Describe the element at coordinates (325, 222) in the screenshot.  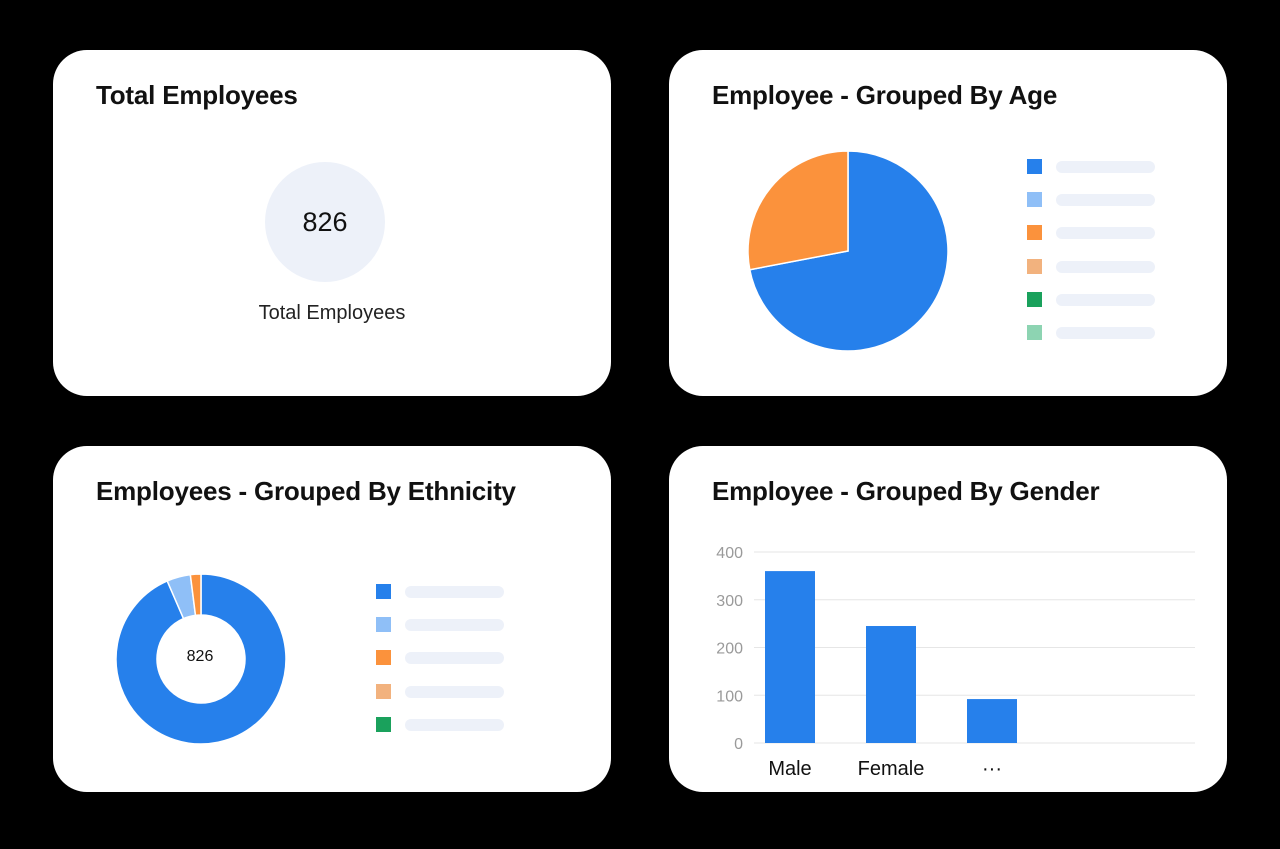
I see `total-employees-value: 826` at that location.